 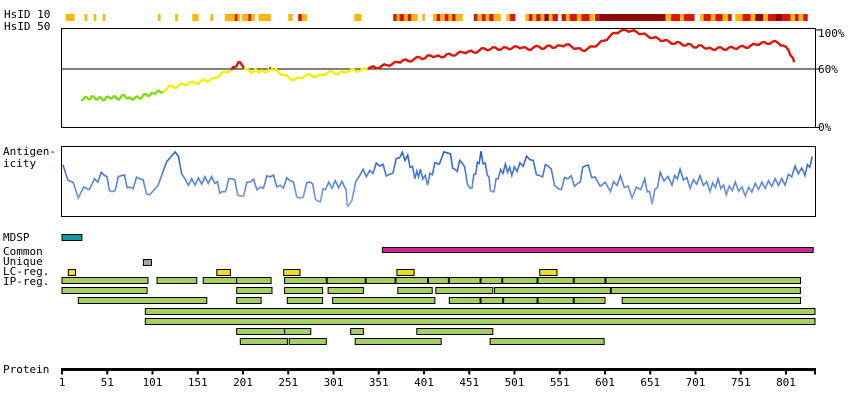 What do you see at coordinates (147, 262) in the screenshot?
I see `unique-feature-bar` at bounding box center [147, 262].